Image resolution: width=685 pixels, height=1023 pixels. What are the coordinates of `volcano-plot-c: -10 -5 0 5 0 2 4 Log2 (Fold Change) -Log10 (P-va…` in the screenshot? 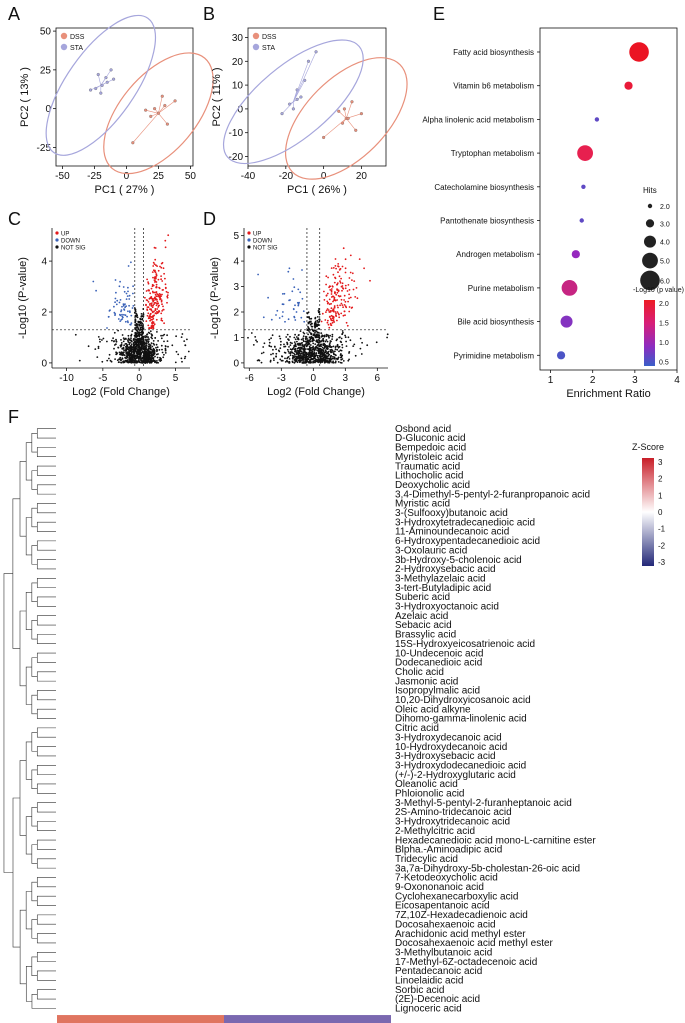 It's located at (103, 313).